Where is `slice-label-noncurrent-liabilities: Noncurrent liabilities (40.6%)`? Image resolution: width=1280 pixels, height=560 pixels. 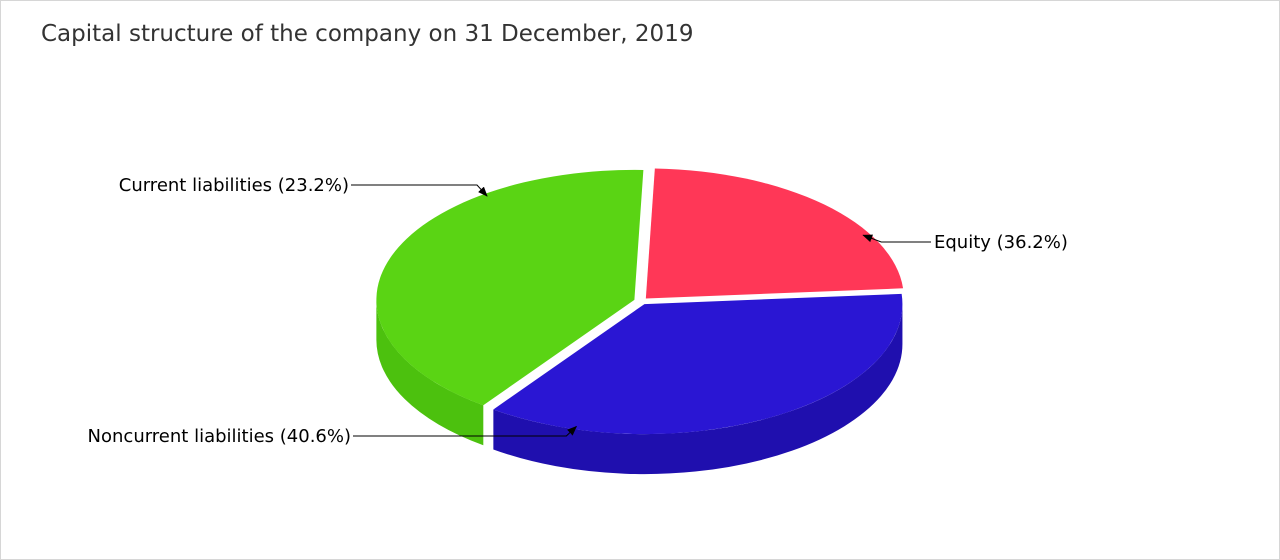
slice-label-noncurrent-liabilities: Noncurrent liabilities (40.6%) is located at coordinates (219, 436).